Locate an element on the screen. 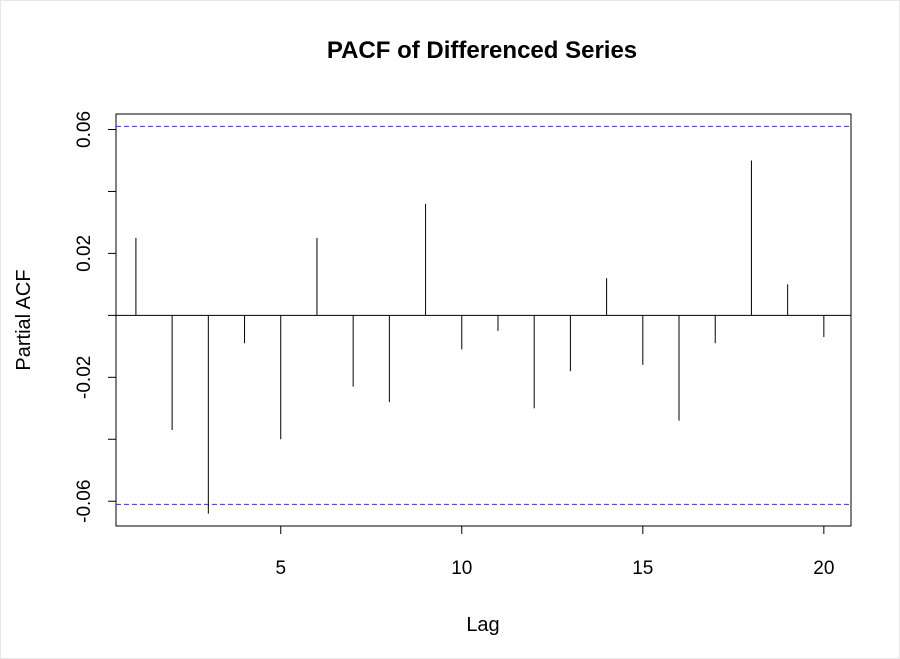 This screenshot has height=659, width=900. y-tick-label-4: 0.02 is located at coordinates (84, 253).